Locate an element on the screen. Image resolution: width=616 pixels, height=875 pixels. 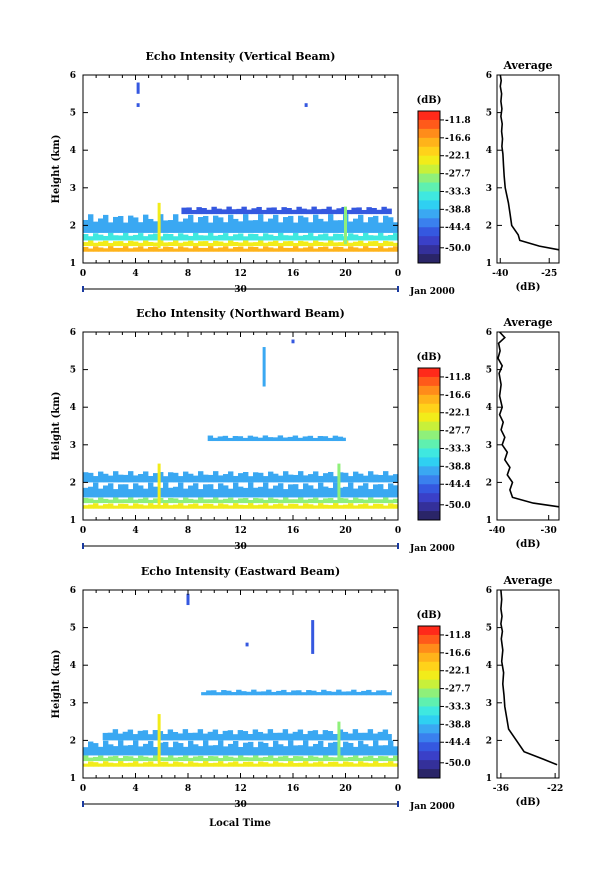
heatmap-title: Echo Intensity (Vertical Beam) is located at coordinates (240, 56).